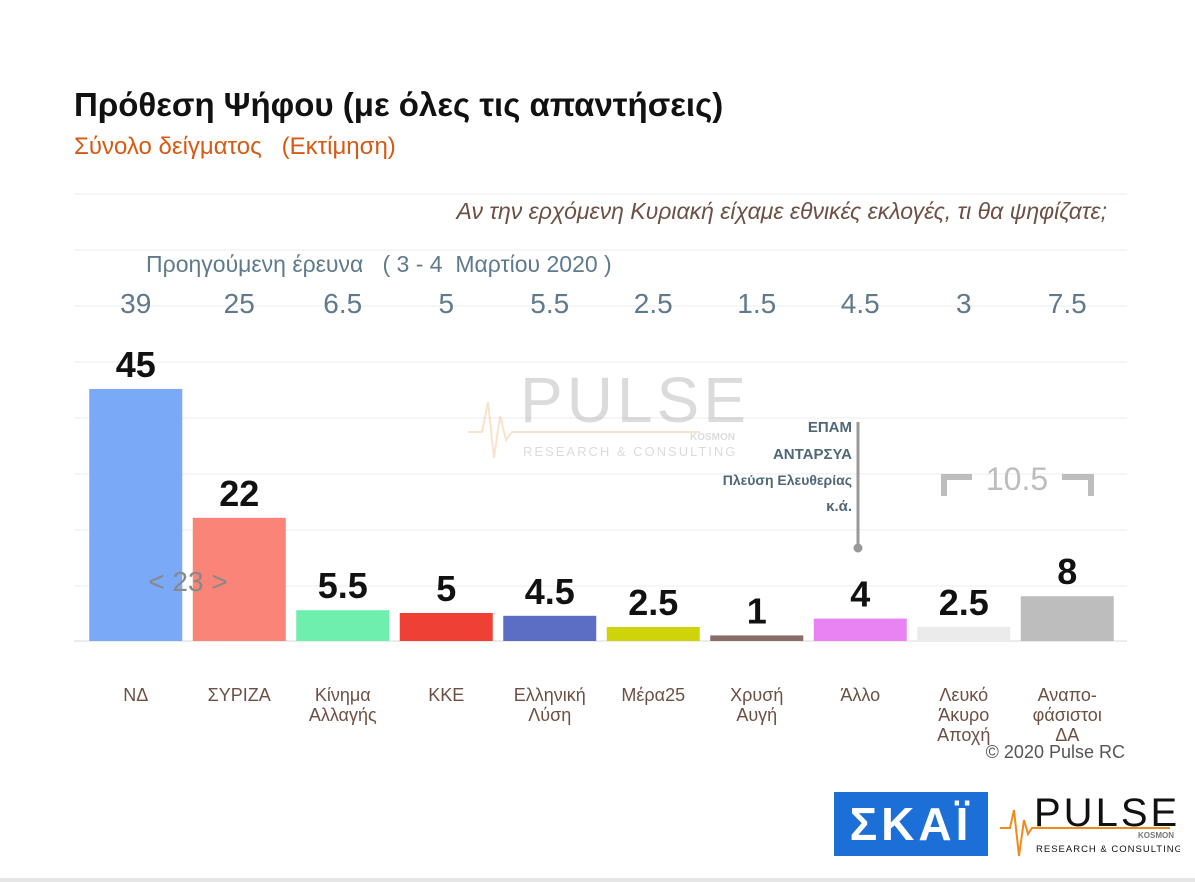 Image resolution: width=1195 pixels, height=882 pixels. Describe the element at coordinates (549, 303) in the screenshot. I see `previous-value-label: 5.5` at that location.